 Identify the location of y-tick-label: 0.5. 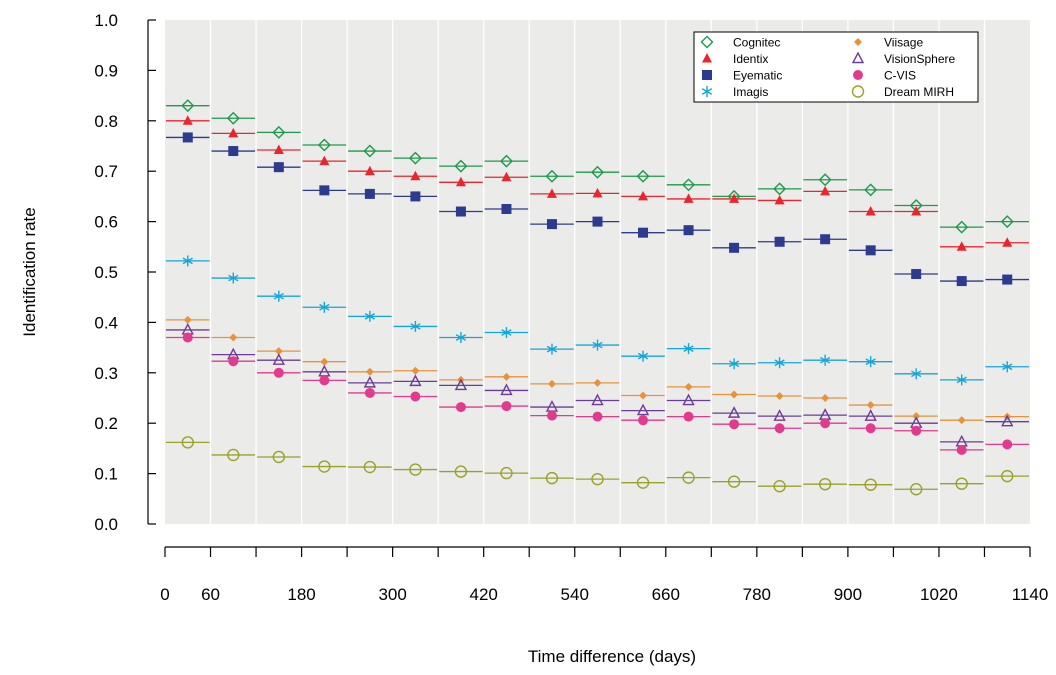
(106, 272).